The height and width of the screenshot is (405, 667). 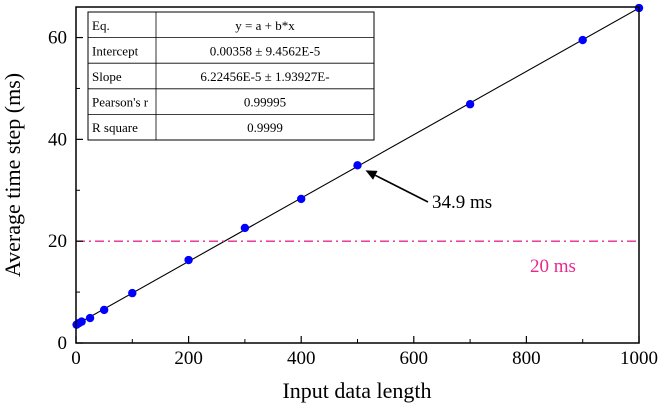 What do you see at coordinates (414, 358) in the screenshot?
I see `x-tick-label: 600` at bounding box center [414, 358].